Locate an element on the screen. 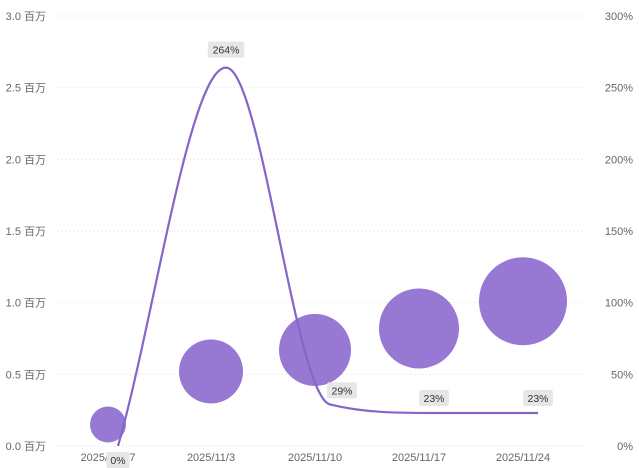  x-tick-label: 2025/11/17 is located at coordinates (419, 458).